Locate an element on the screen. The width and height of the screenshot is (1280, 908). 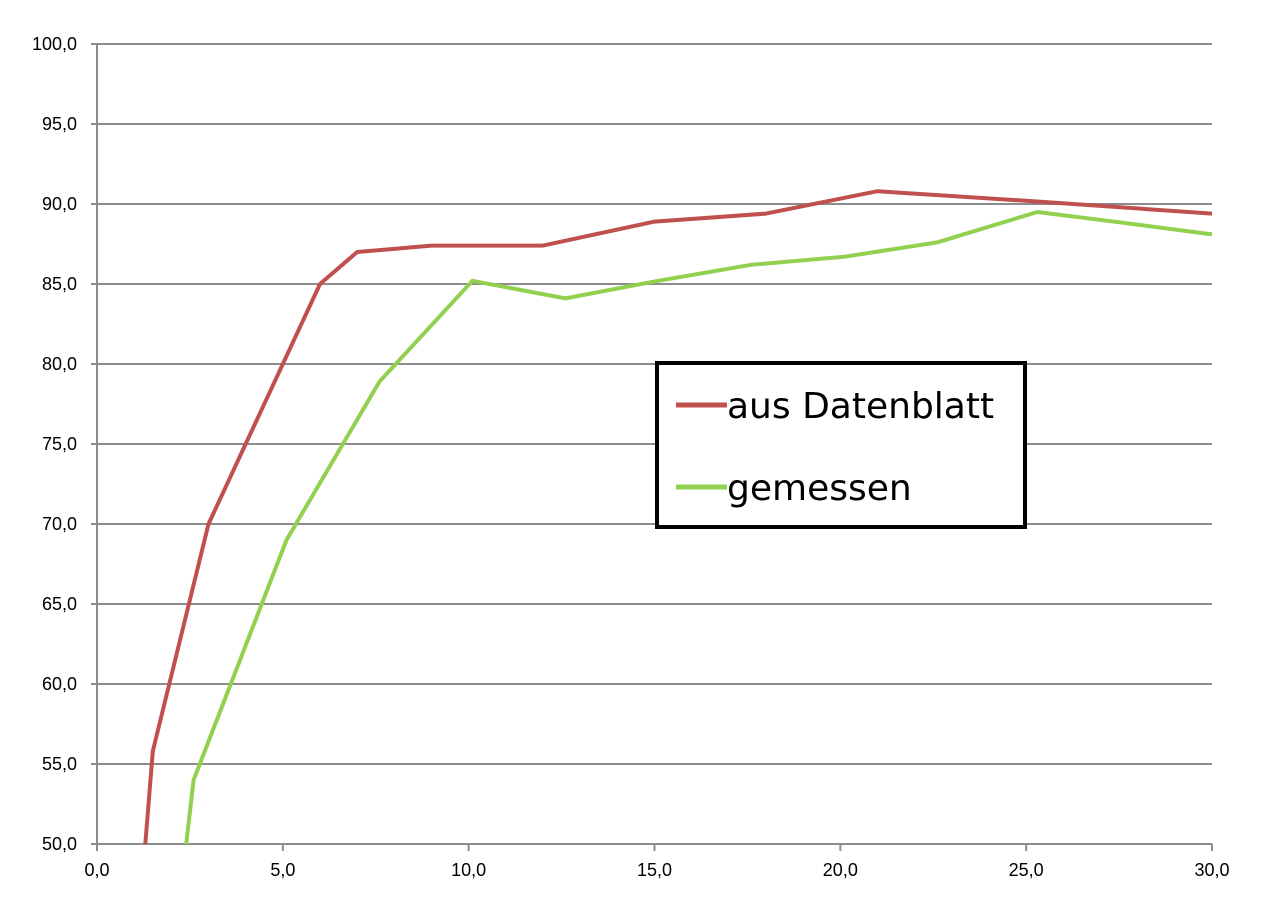
y-tick-label: 80,0 is located at coordinates (59, 364).